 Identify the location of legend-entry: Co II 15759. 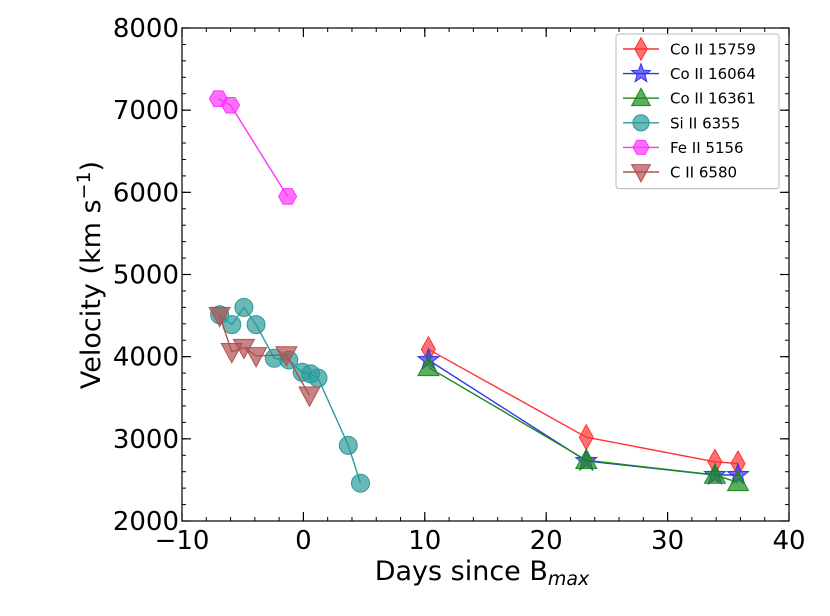
(689, 49).